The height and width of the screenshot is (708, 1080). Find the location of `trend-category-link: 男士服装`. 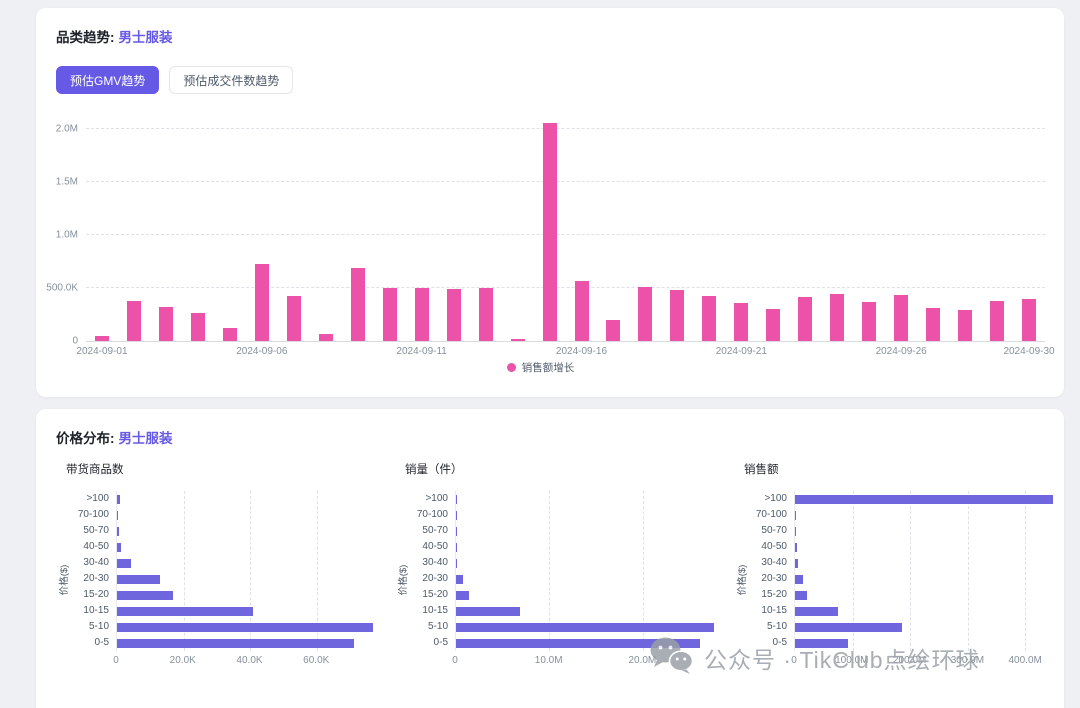

trend-category-link: 男士服装 is located at coordinates (145, 37).